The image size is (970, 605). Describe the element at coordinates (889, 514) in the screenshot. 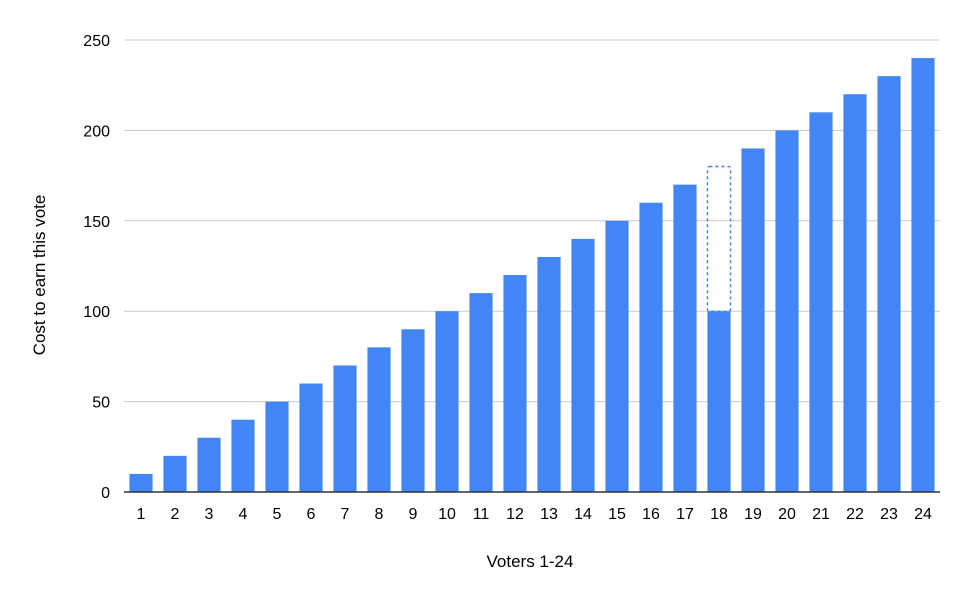

I see `x-tick-label-23: 23` at that location.